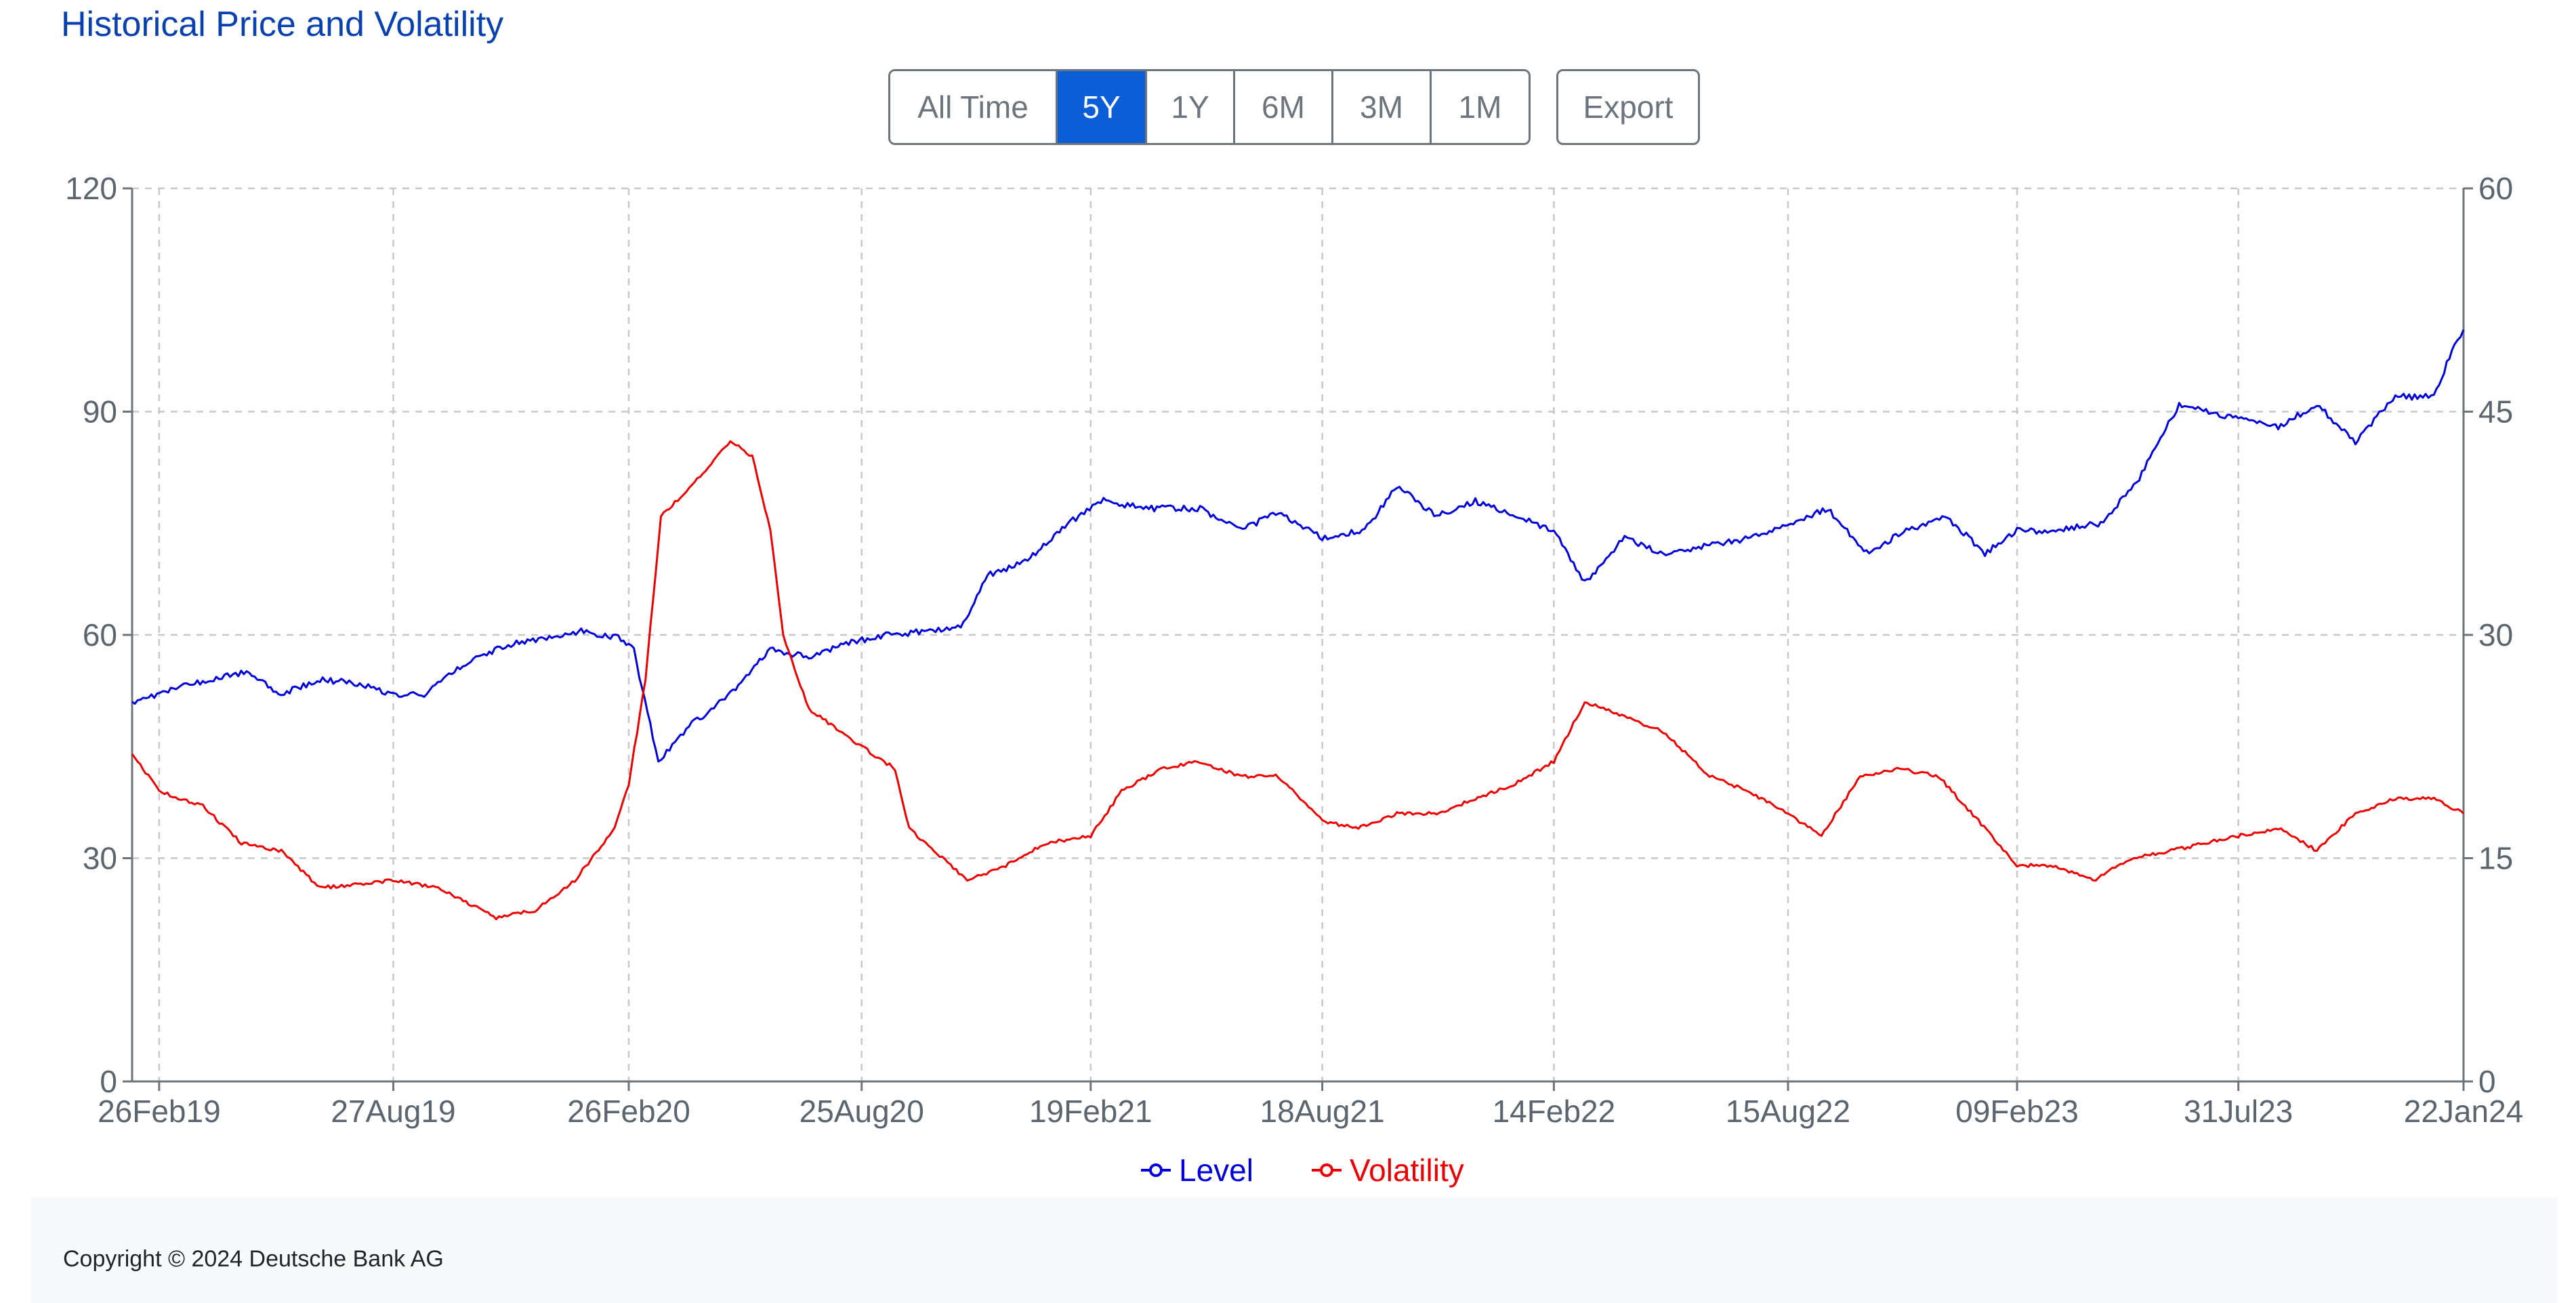 The height and width of the screenshot is (1303, 2576). What do you see at coordinates (1382, 107) in the screenshot?
I see `range-3m-button: 3M` at bounding box center [1382, 107].